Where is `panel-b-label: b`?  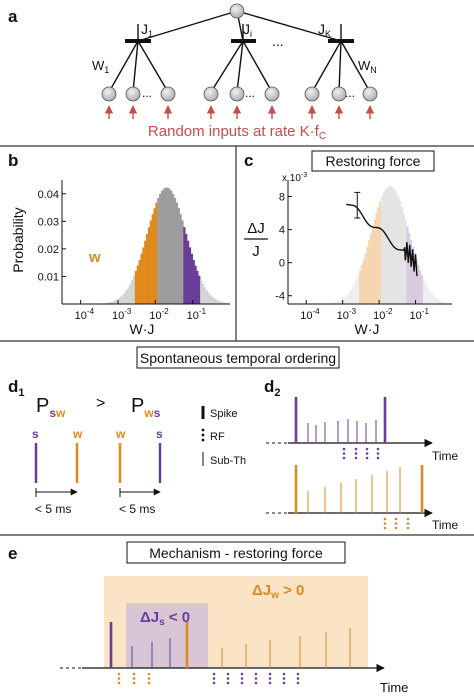
panel-b-label: b is located at coordinates (13, 160).